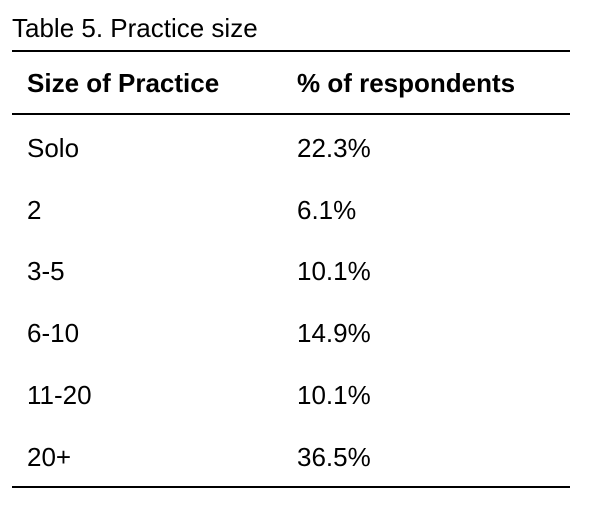  Describe the element at coordinates (334, 148) in the screenshot. I see `percent-cell: 22.3%` at that location.